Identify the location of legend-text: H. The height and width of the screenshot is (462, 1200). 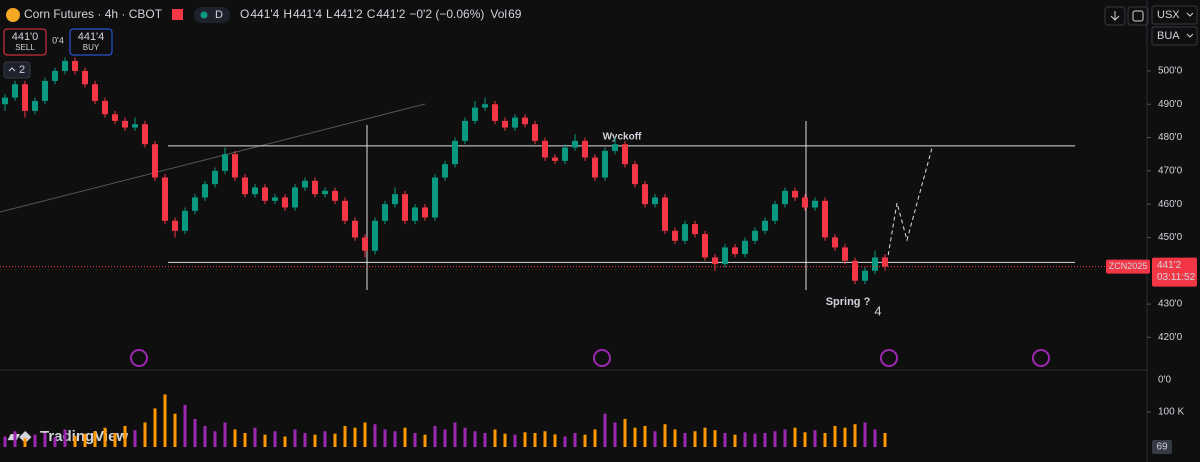
(287, 14).